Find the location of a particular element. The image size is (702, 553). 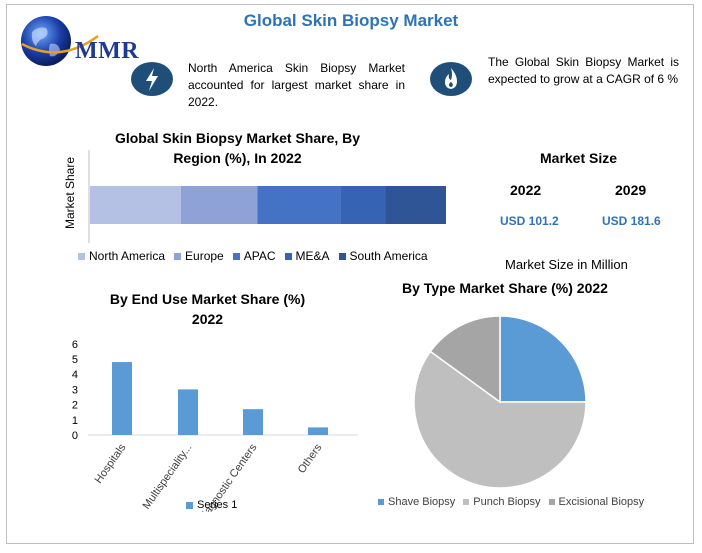

legend-label: Punch Biopsy is located at coordinates (507, 502).